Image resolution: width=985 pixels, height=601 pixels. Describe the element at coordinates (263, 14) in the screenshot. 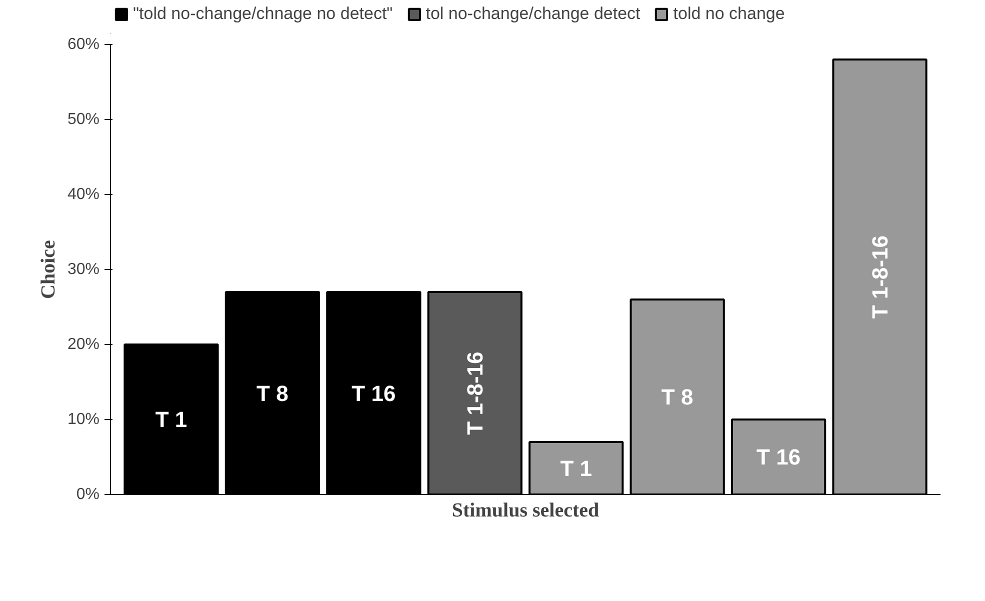

I see `legend-label: "told no-change/chnage no detect"` at that location.